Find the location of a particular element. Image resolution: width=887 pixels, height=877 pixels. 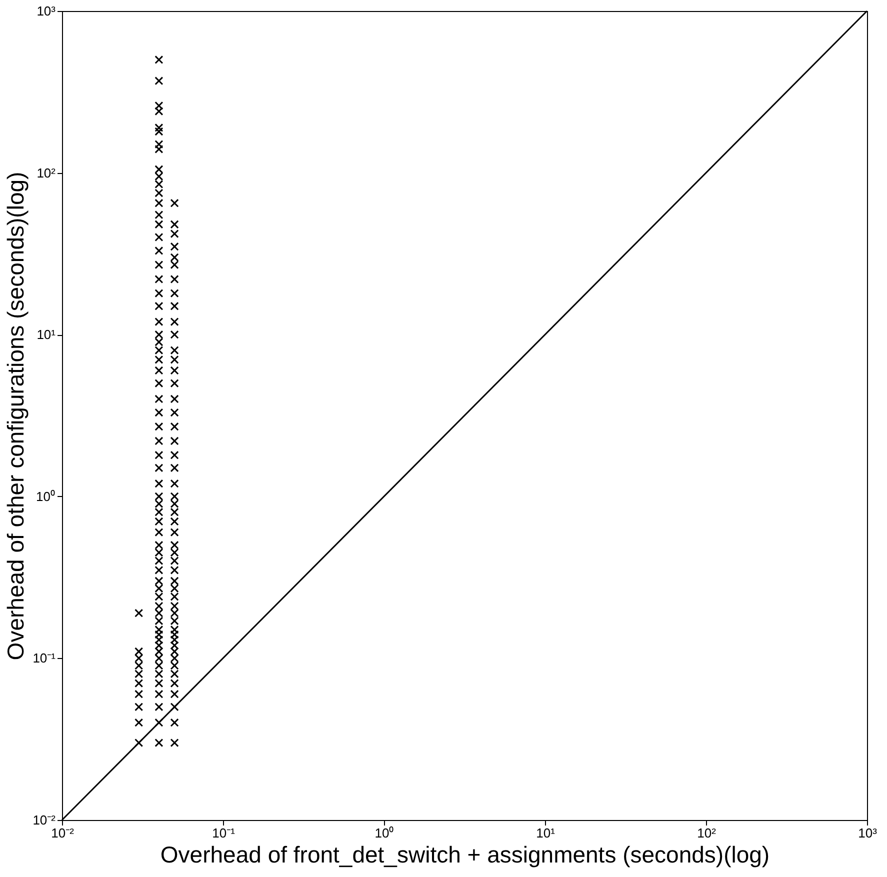

y-tick-label: 10⁻² is located at coordinates (44, 820).